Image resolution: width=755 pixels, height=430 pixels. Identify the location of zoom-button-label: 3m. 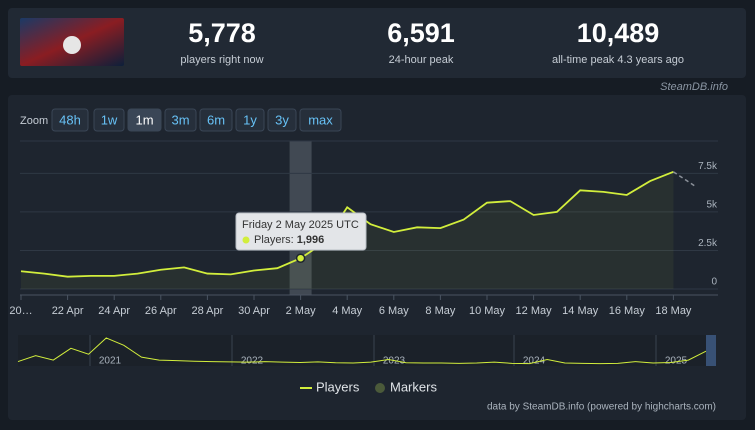
(180, 119).